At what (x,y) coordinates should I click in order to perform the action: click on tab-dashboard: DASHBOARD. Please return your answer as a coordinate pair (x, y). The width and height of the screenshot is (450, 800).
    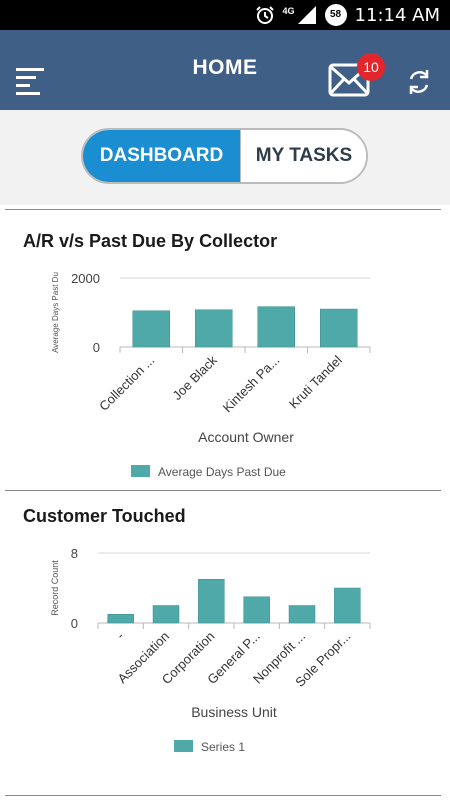
    Looking at the image, I should click on (161, 156).